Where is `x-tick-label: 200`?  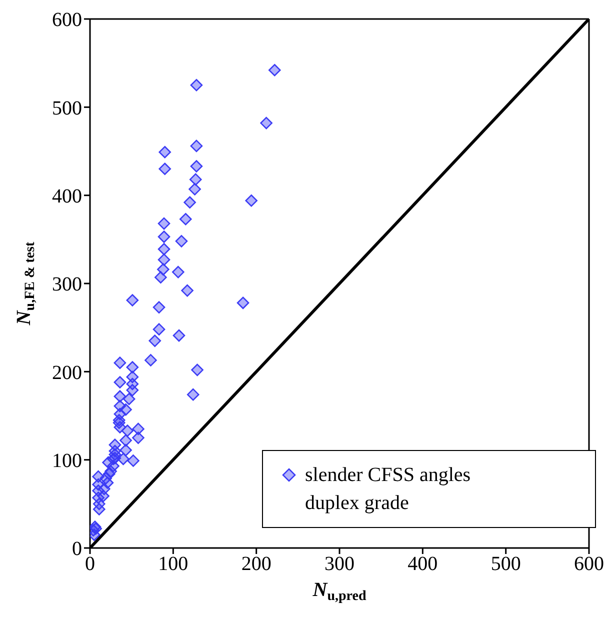
x-tick-label: 200 is located at coordinates (256, 564).